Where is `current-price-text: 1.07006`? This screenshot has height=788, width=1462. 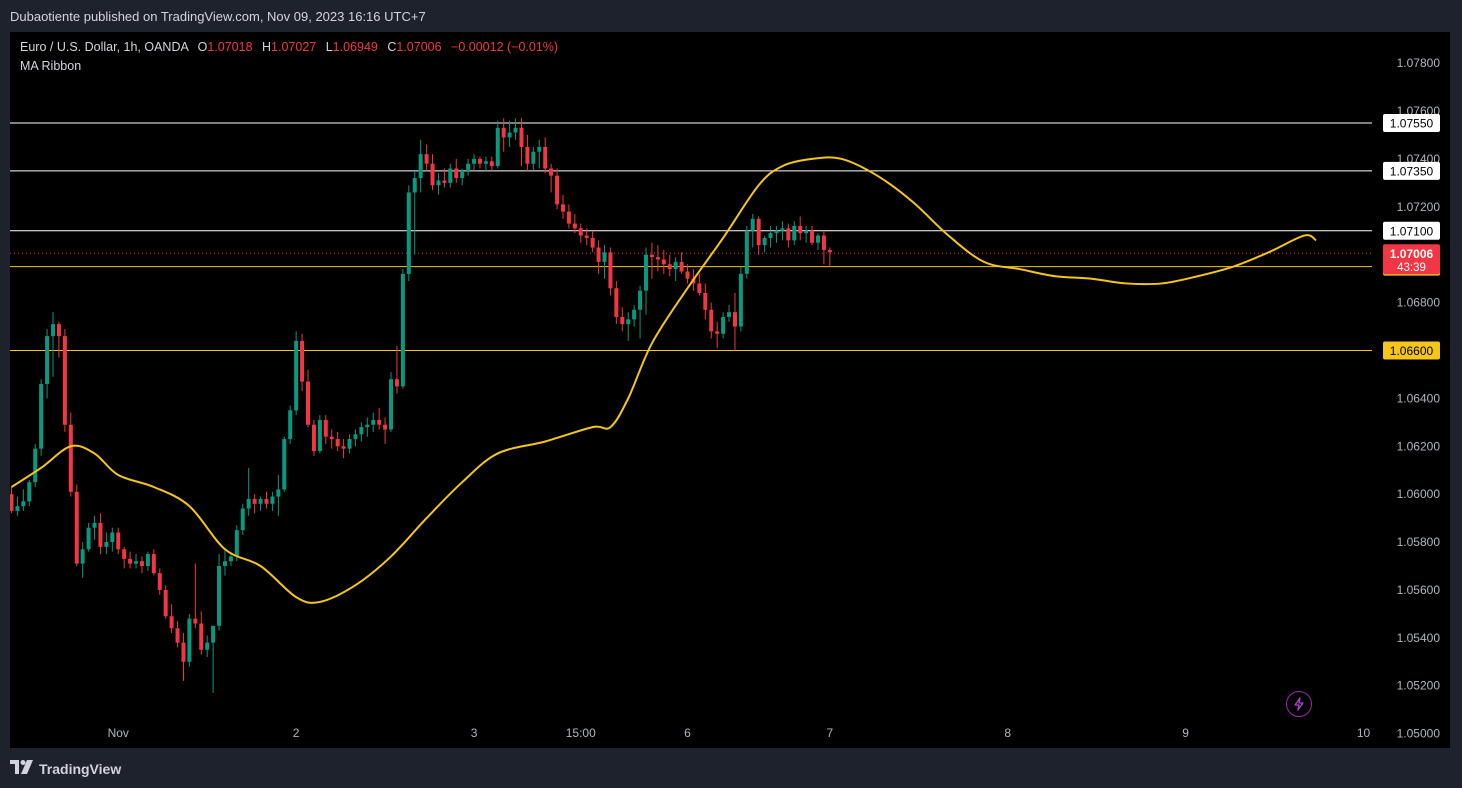
current-price-text: 1.07006 is located at coordinates (1412, 254).